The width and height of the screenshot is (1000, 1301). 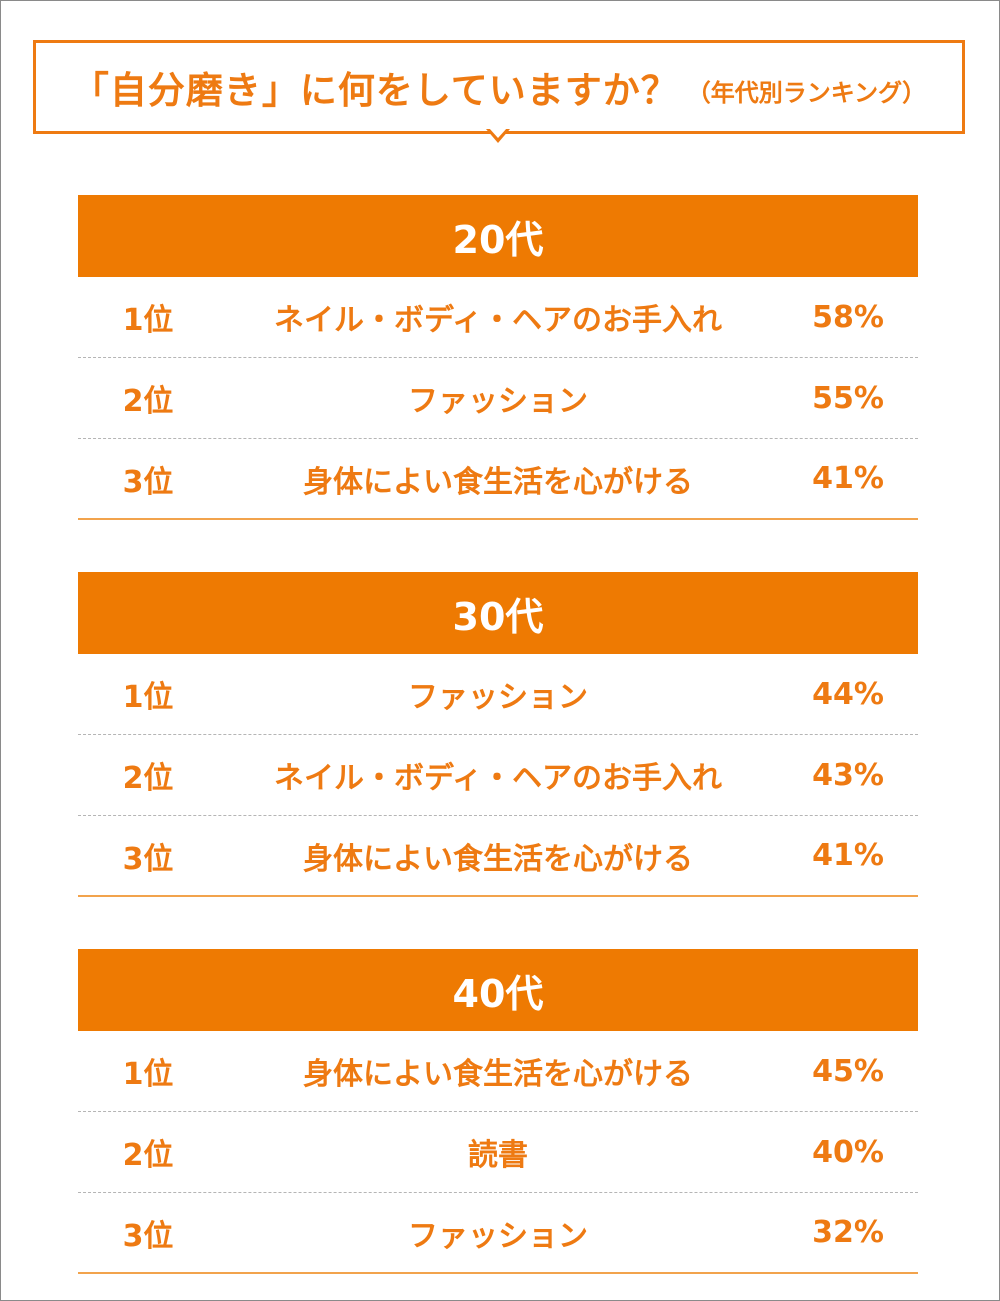 I want to click on section-header: 20代, so click(x=498, y=236).